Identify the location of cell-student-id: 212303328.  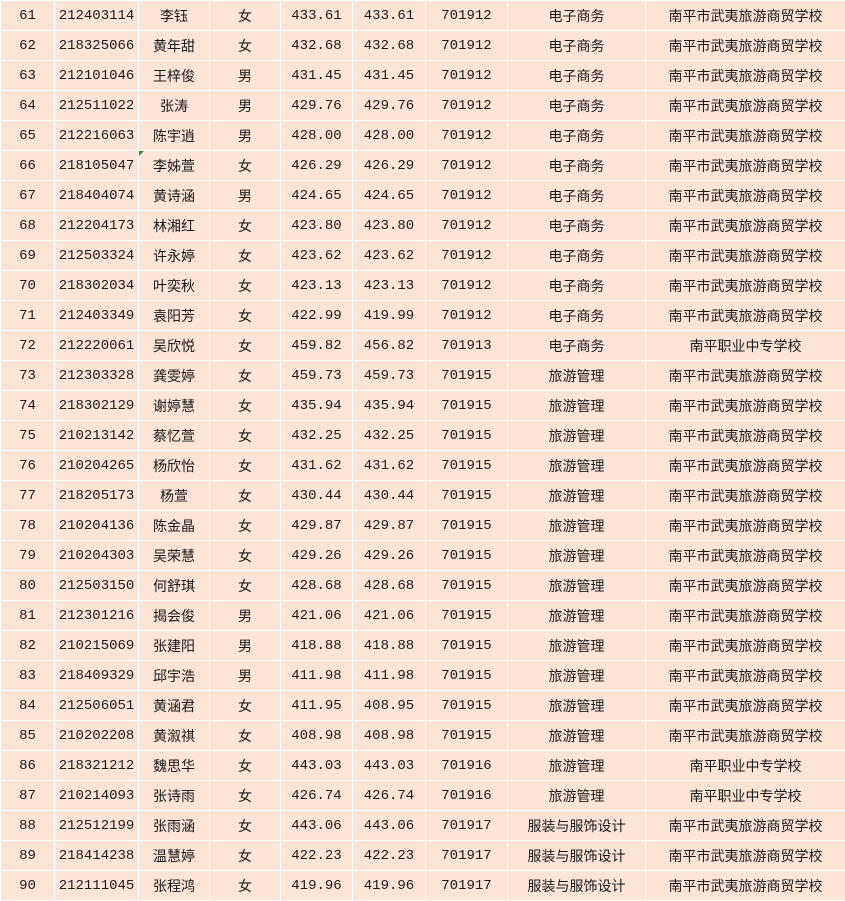
(96, 375).